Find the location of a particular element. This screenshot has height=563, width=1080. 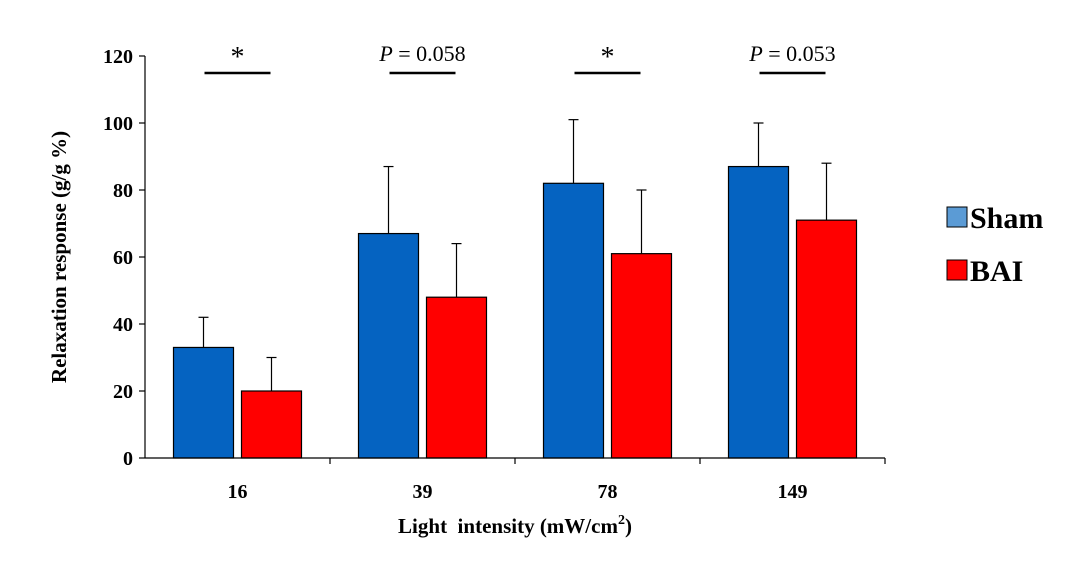

y-tick-label: 60 is located at coordinates (123, 258).